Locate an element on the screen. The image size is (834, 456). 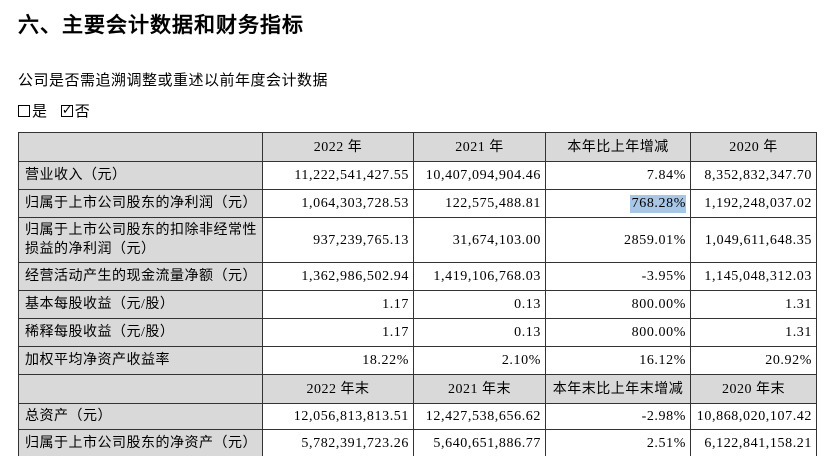
header-2022: 2022 年 is located at coordinates (338, 147).